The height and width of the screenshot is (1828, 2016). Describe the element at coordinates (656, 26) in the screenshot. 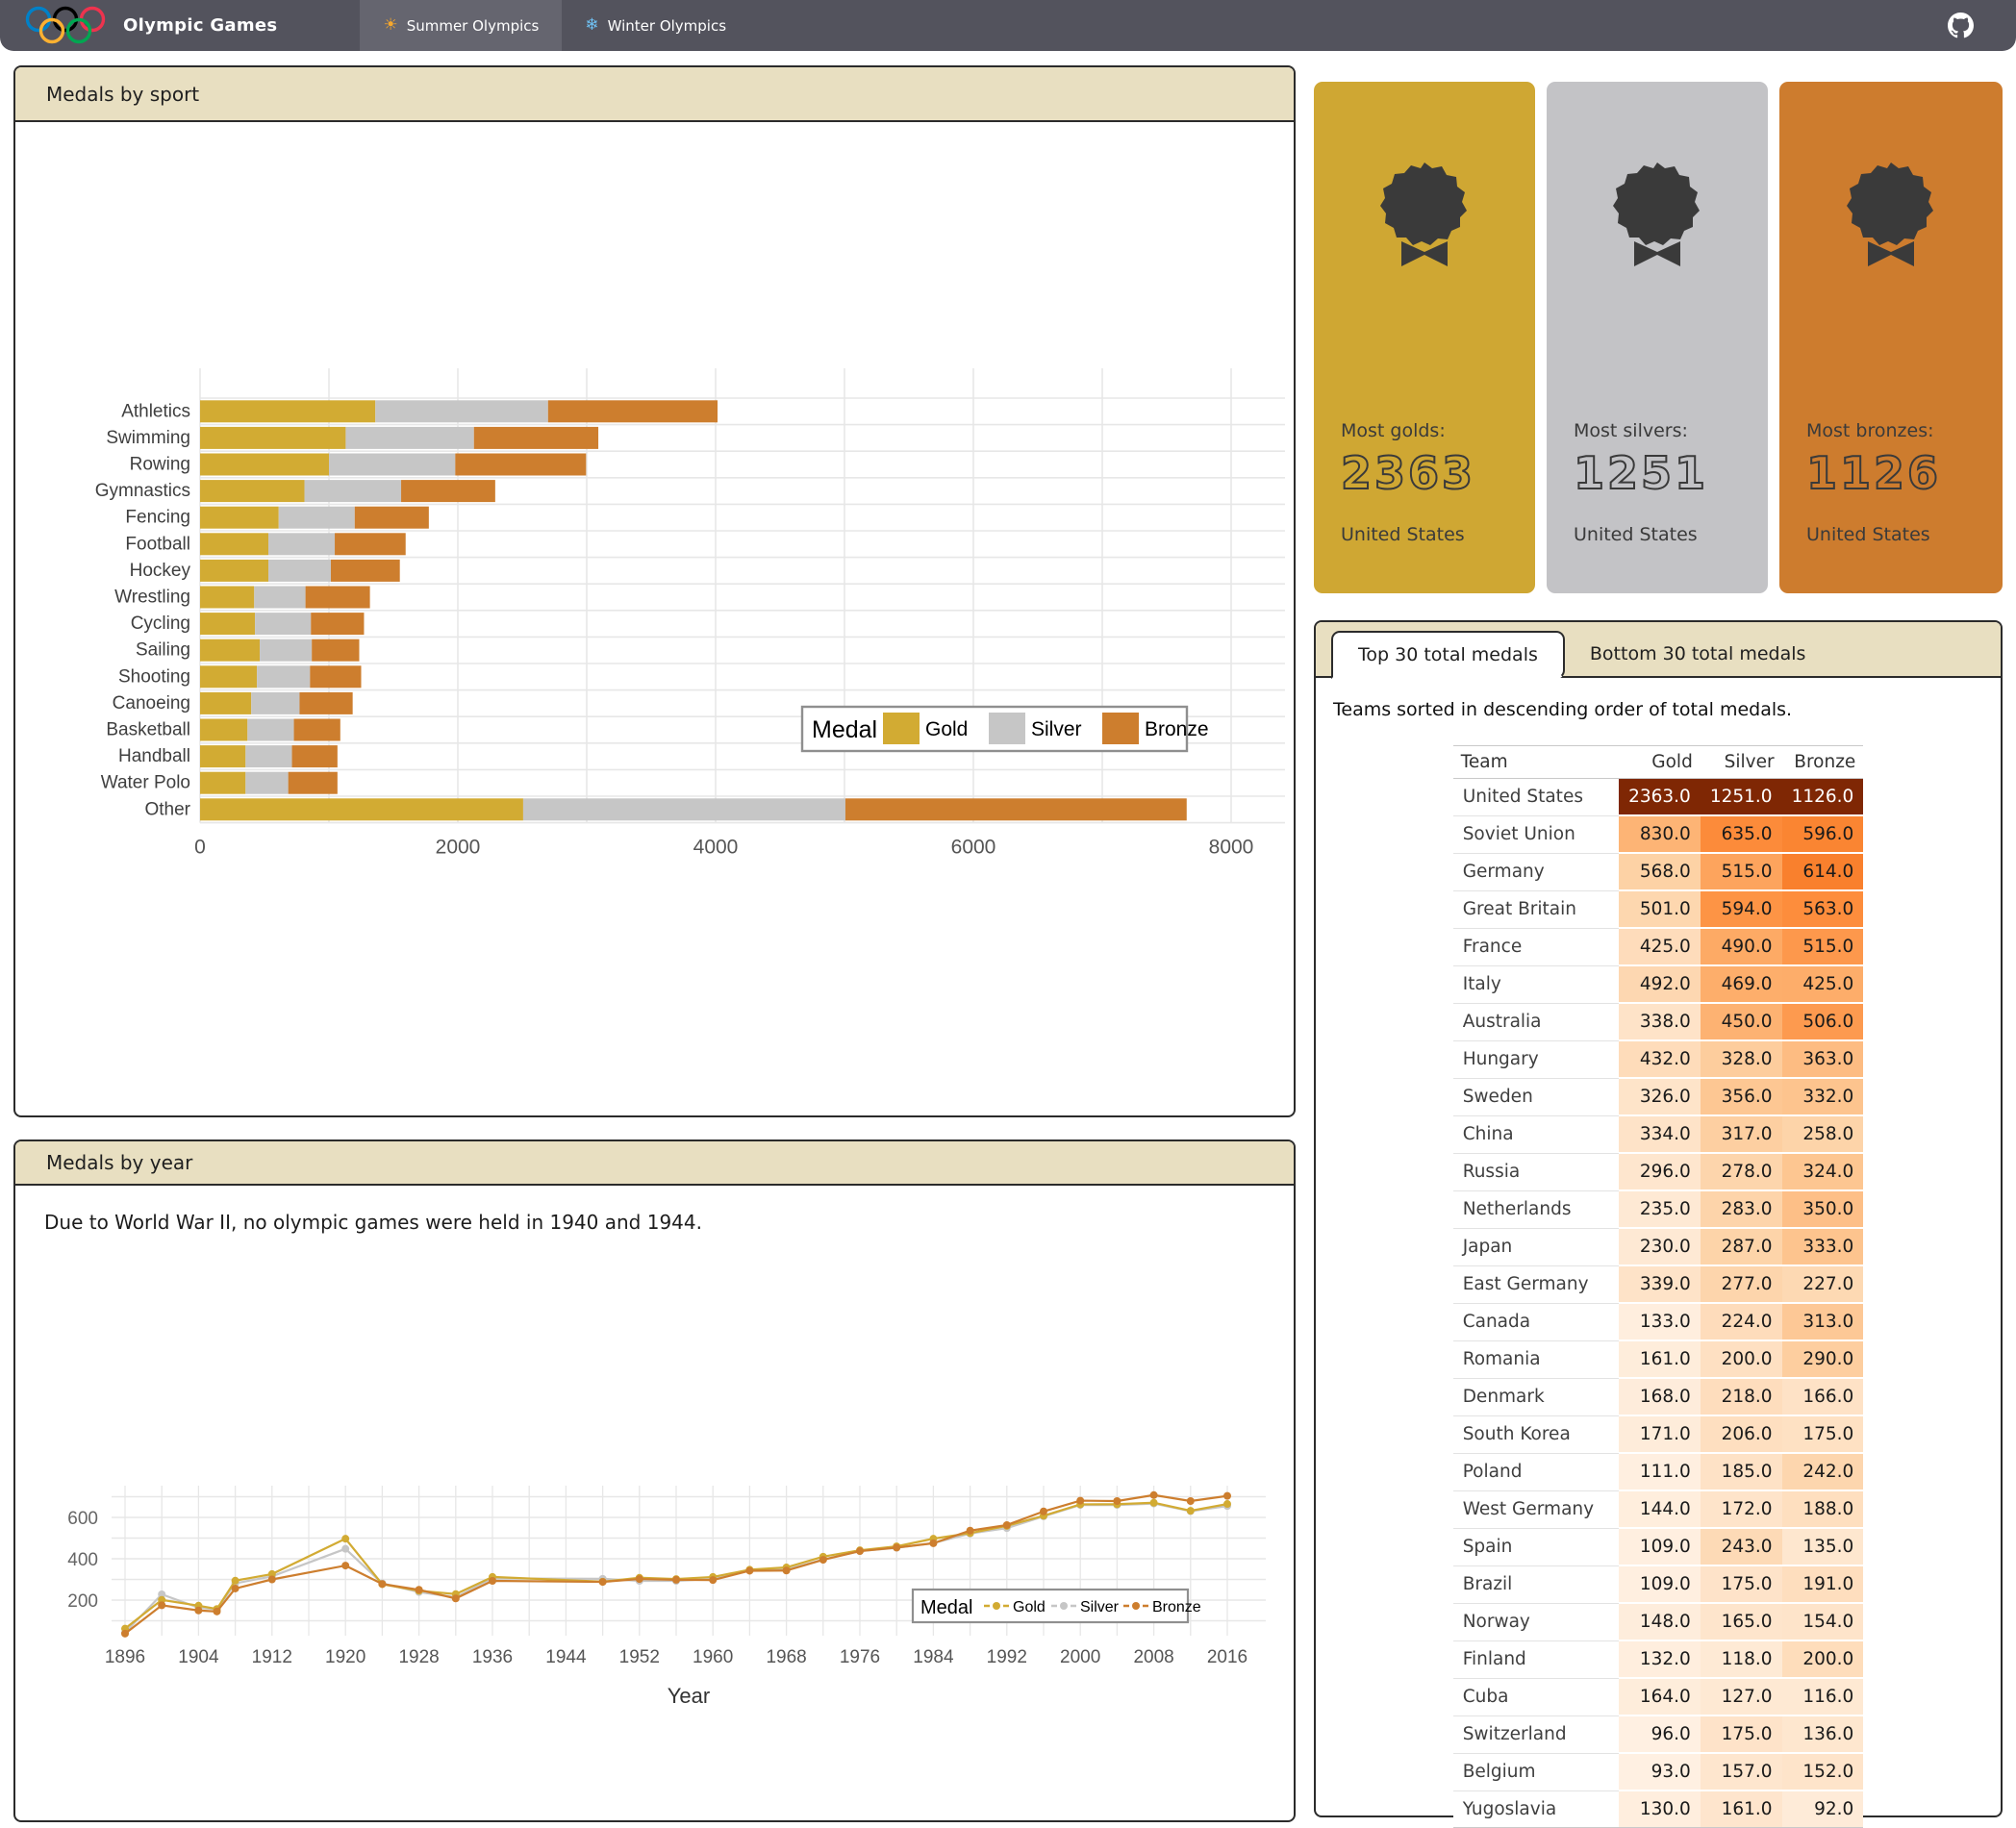

I see `tab-winter-olympics: ❄ Winter Olympics` at that location.